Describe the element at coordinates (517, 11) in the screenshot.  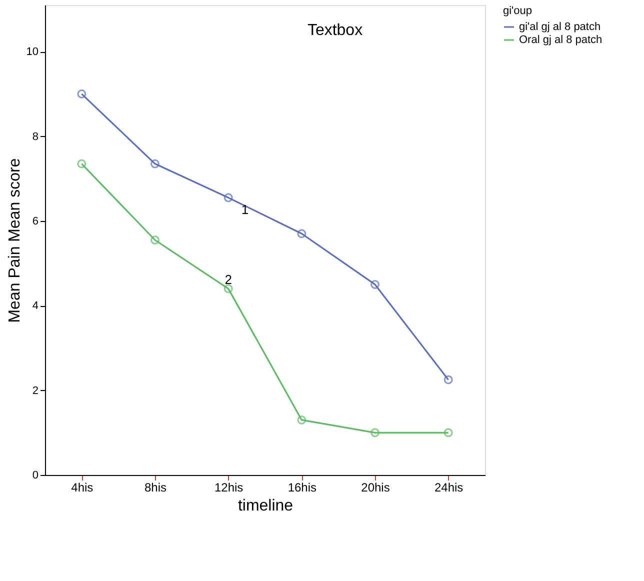
I see `legend-title: gi'oup` at that location.